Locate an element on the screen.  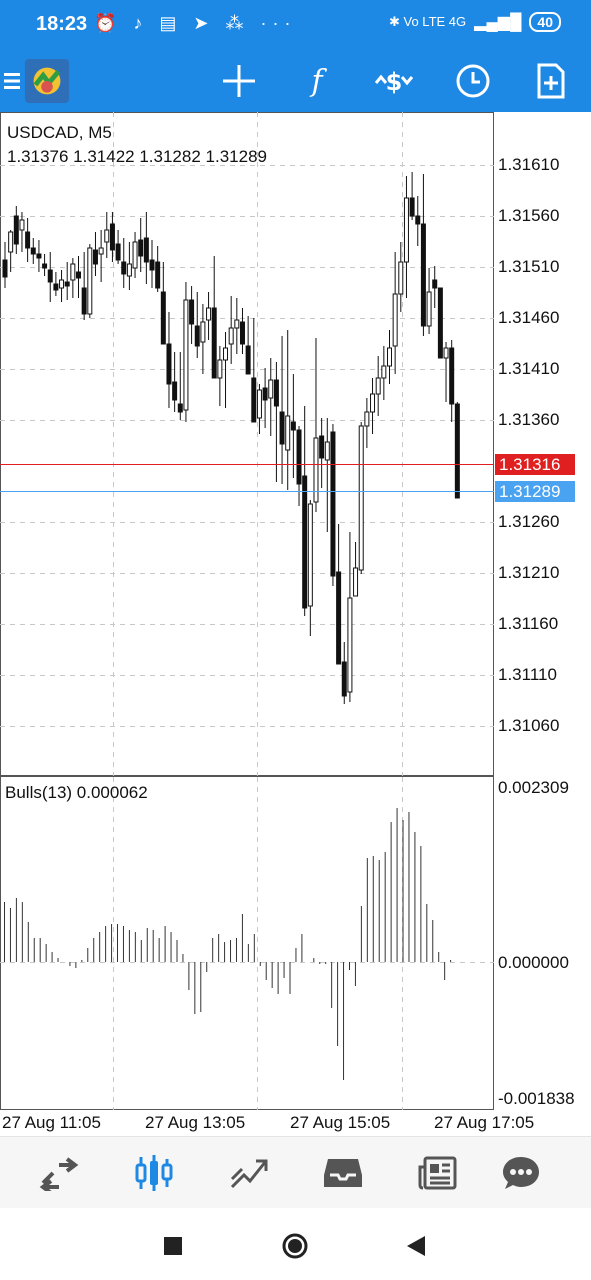
timeframe-icon is located at coordinates (473, 81).